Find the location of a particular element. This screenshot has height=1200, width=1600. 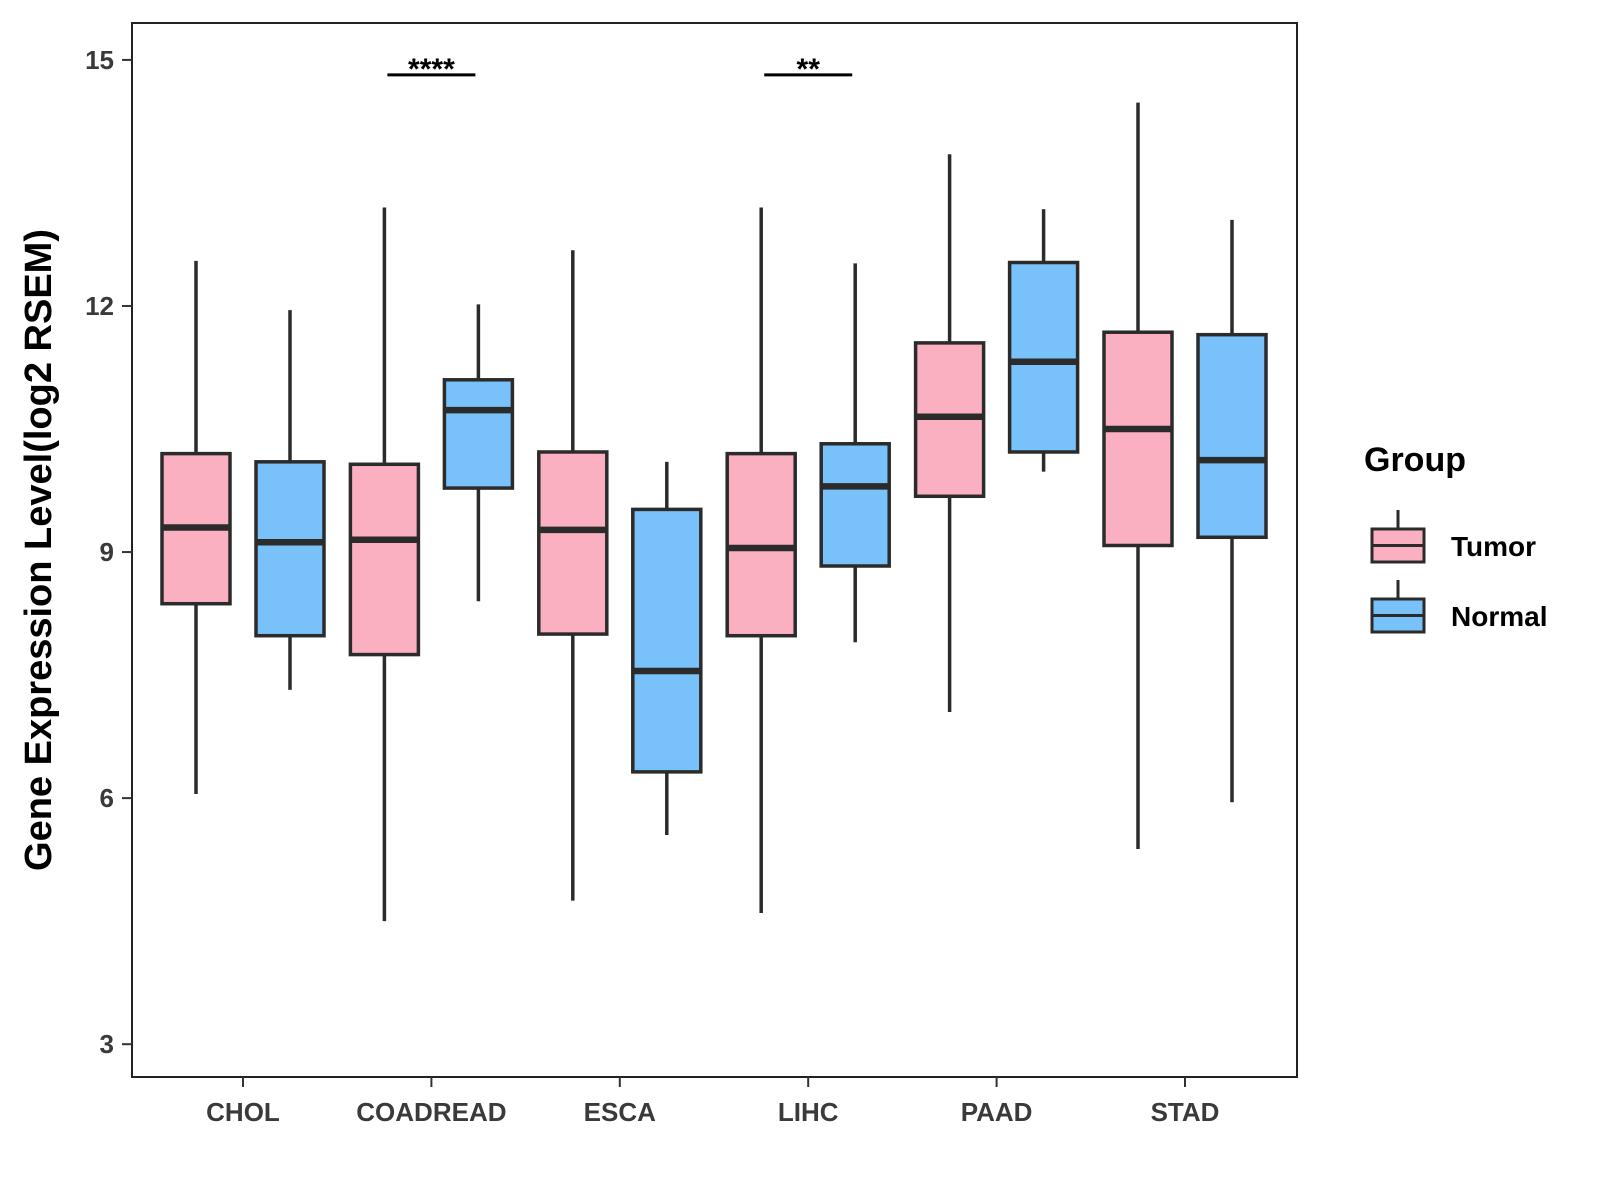

legend-title: Group is located at coordinates (1415, 460).